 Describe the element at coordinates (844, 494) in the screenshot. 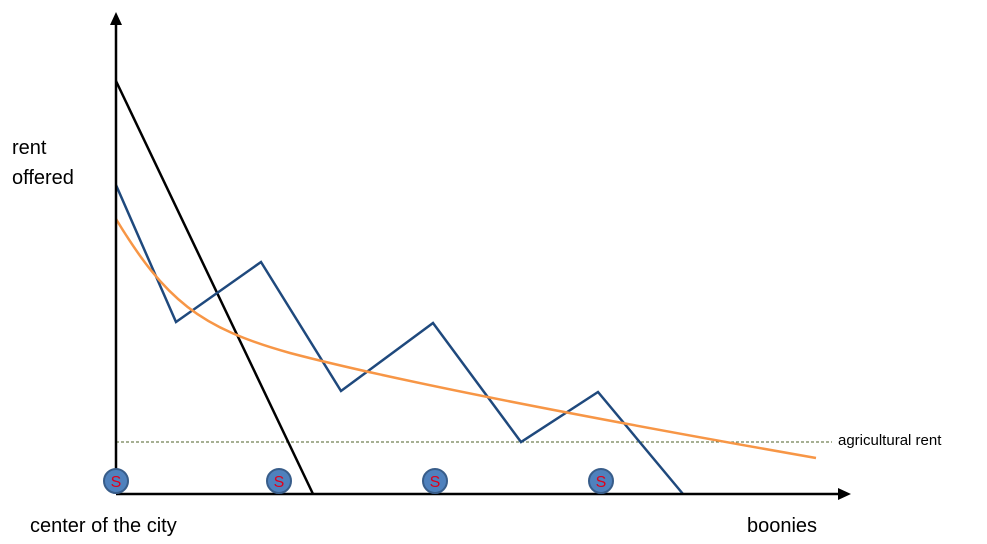

I see `arrow-right-icon` at that location.